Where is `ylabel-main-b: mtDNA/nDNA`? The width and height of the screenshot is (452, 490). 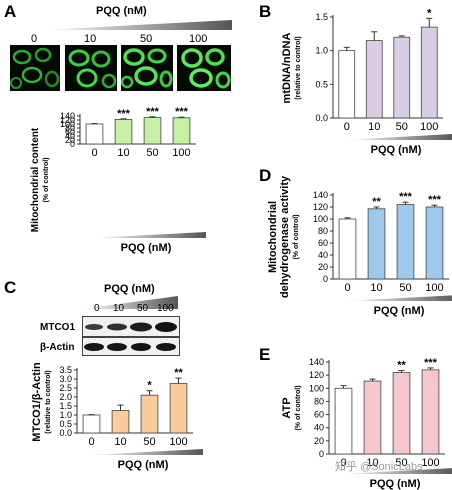 ylabel-main-b: mtDNA/nDNA is located at coordinates (287, 68).